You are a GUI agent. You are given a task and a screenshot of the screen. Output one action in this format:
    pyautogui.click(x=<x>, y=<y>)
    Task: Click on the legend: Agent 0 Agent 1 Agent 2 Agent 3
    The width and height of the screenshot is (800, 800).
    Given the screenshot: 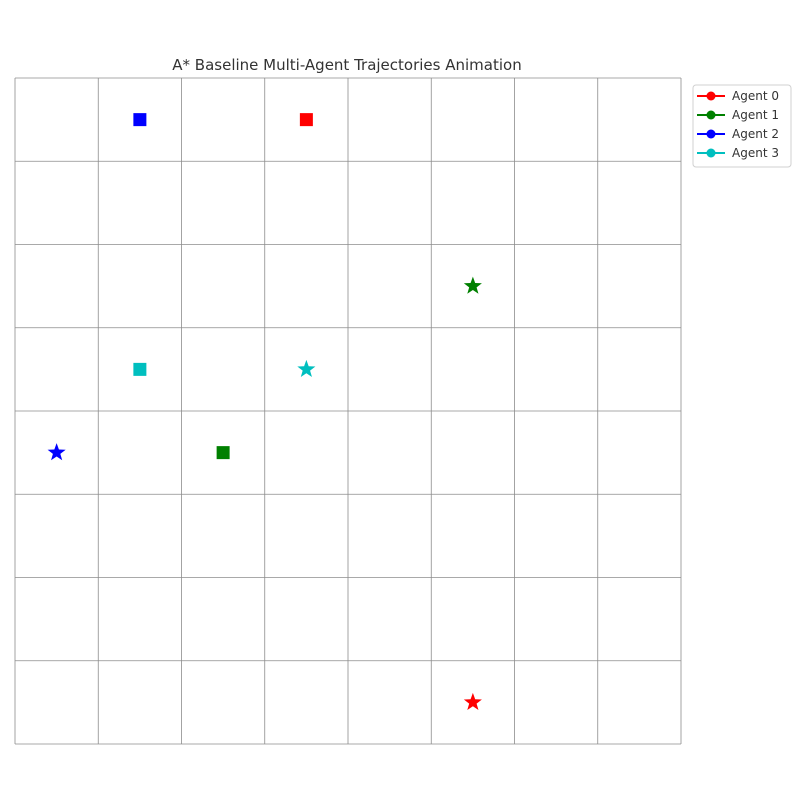 What is the action you would take?
    pyautogui.click(x=742, y=126)
    